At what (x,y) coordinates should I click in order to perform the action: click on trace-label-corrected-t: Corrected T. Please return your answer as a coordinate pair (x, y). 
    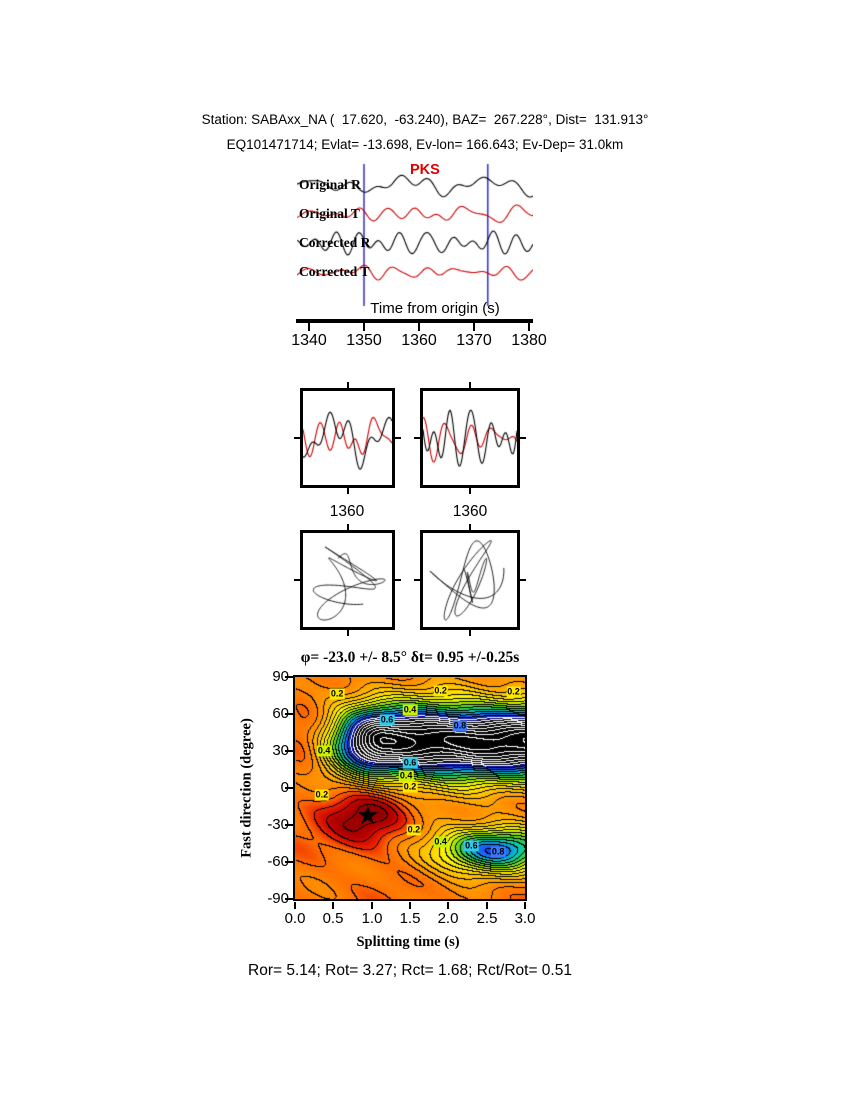
    Looking at the image, I should click on (334, 271).